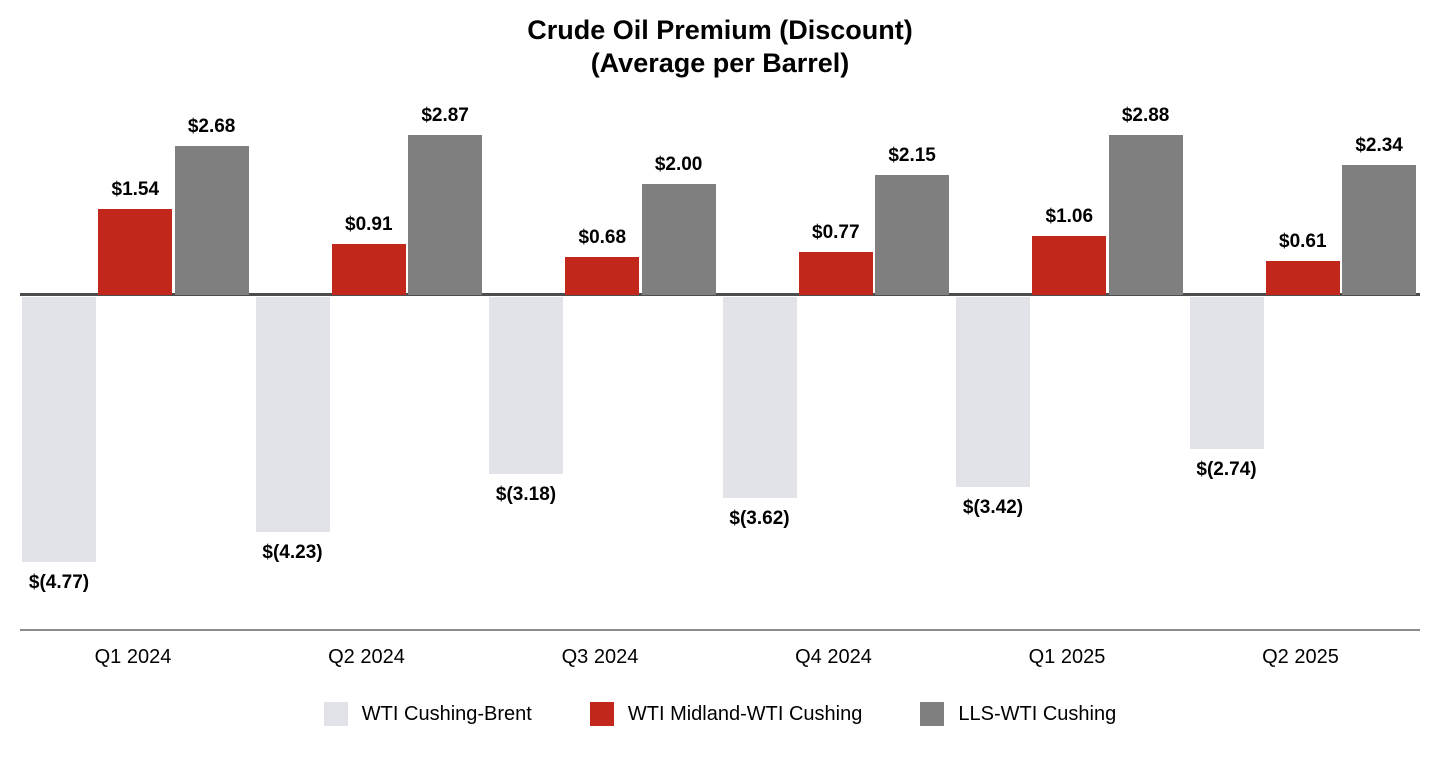 This screenshot has height=768, width=1440. I want to click on bar-value-label: $(2.74), so click(1226, 470).